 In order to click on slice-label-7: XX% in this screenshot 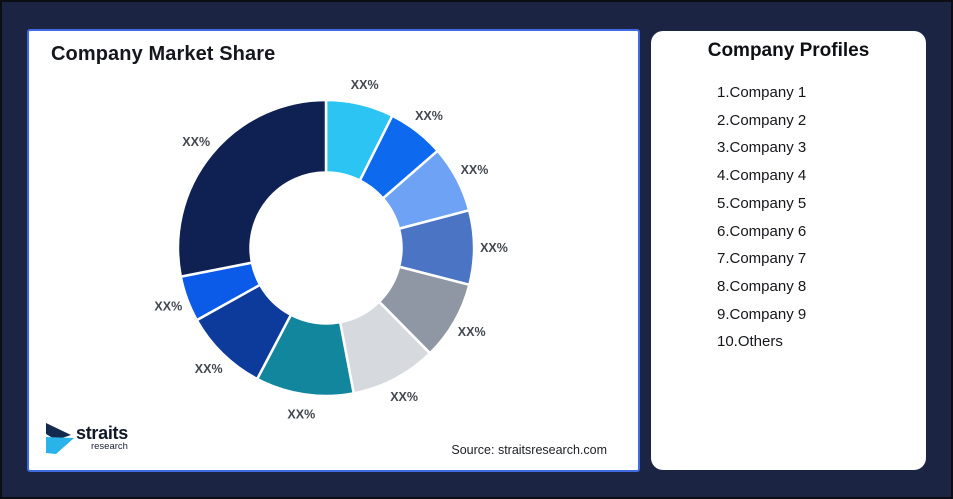, I will do `click(301, 415)`.